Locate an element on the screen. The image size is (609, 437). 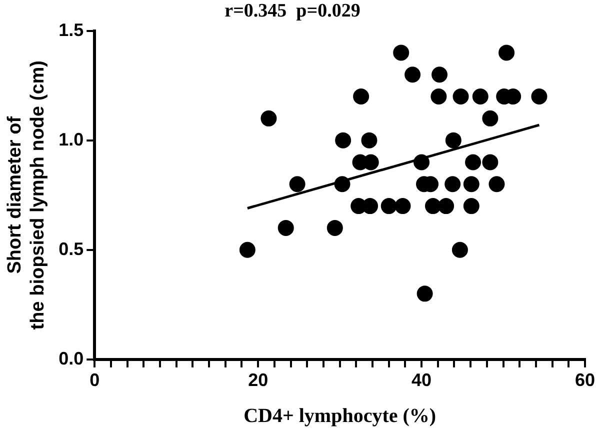
x-tick-label: 60 is located at coordinates (585, 380).